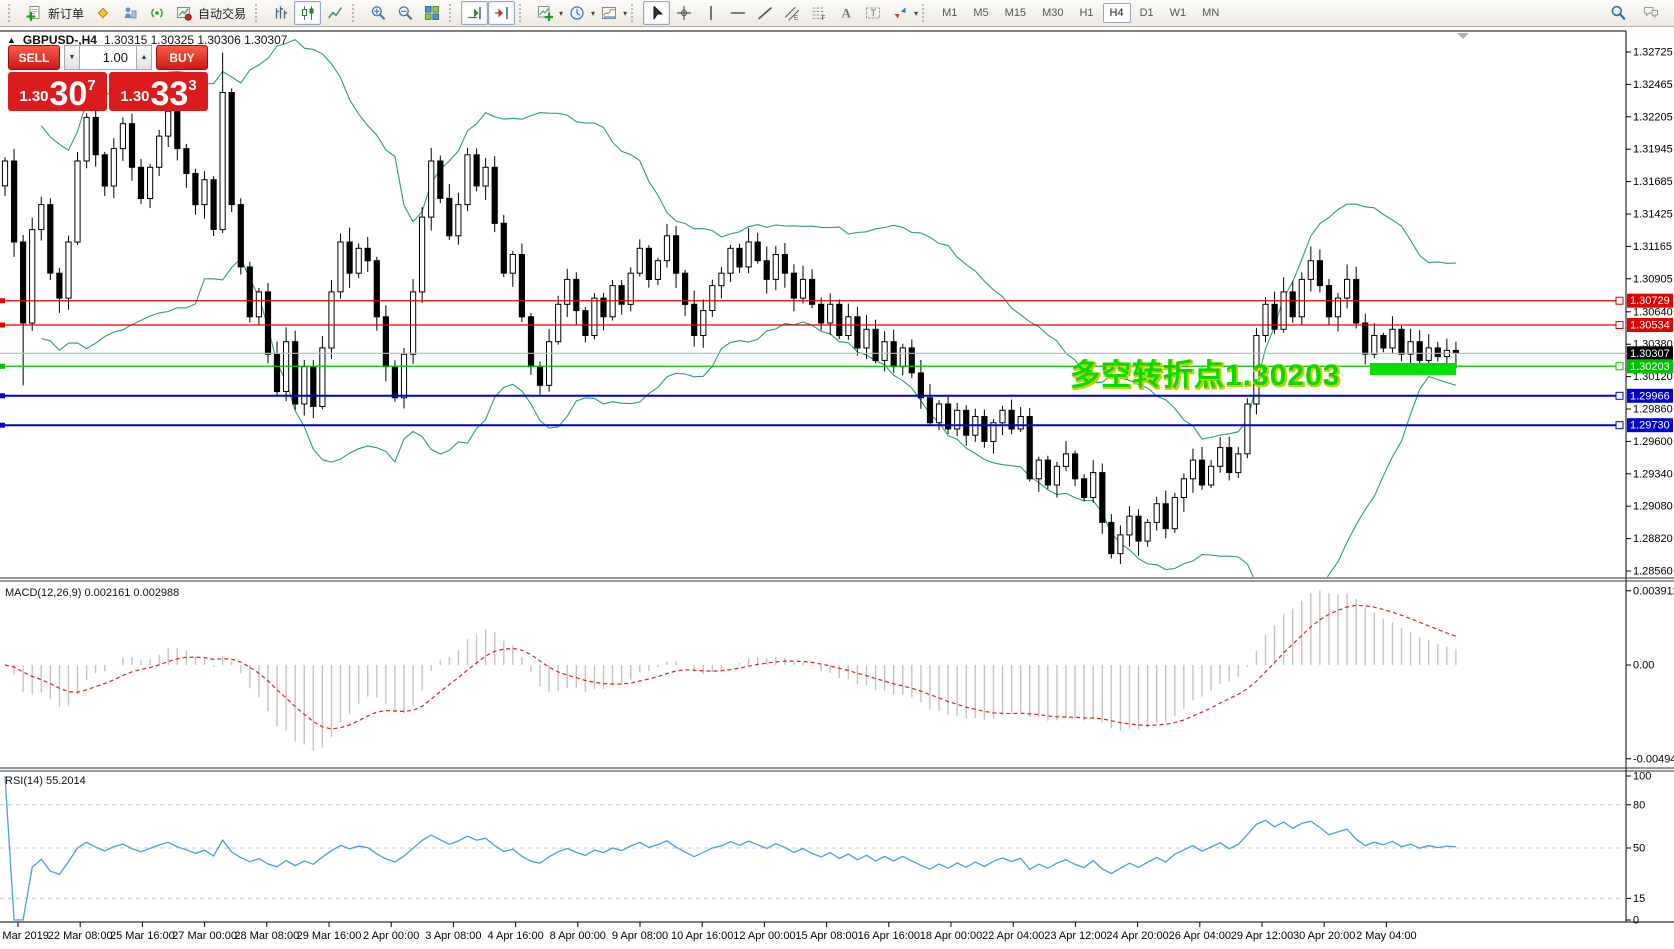 This screenshot has width=1674, height=949. Describe the element at coordinates (764, 13) in the screenshot. I see `trendline-button` at that location.